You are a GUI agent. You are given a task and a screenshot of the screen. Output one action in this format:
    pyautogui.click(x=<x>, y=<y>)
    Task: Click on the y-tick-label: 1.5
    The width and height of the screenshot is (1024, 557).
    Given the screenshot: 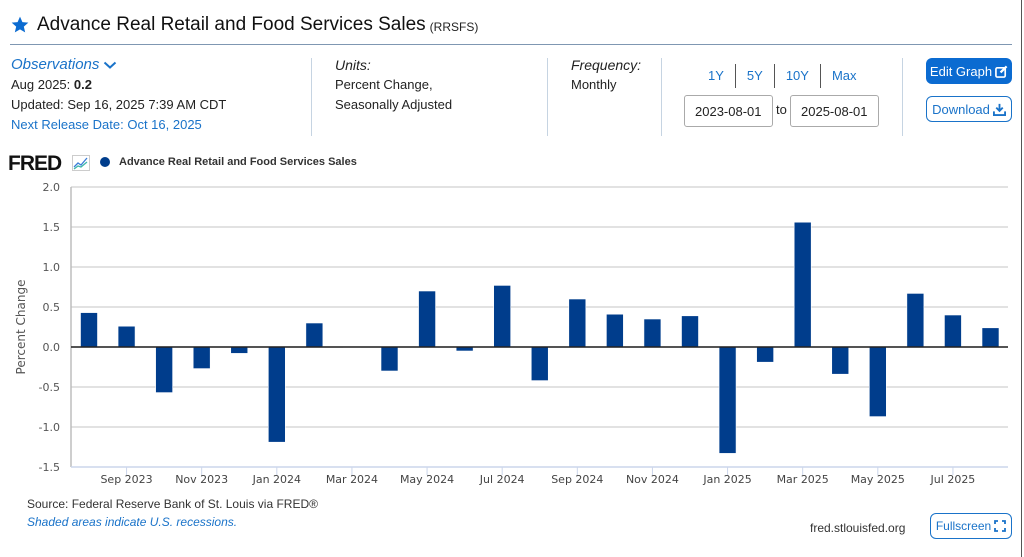 What is the action you would take?
    pyautogui.click(x=52, y=227)
    